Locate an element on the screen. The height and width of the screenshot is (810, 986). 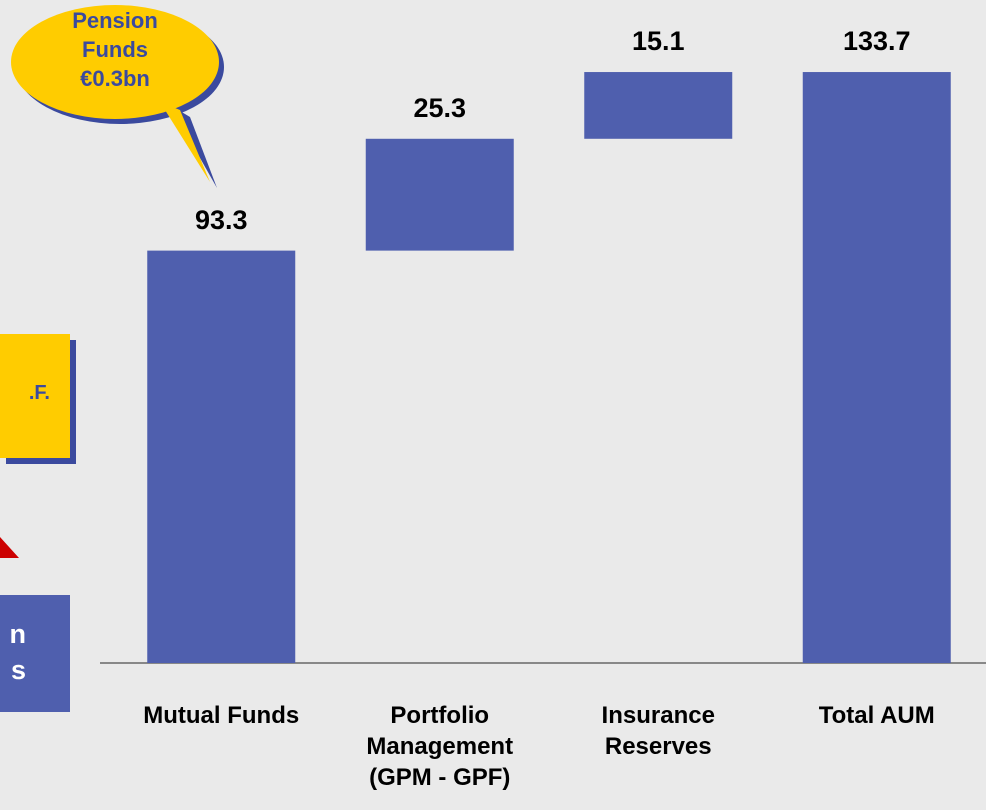
side-box-text: .F. is located at coordinates (39, 393).